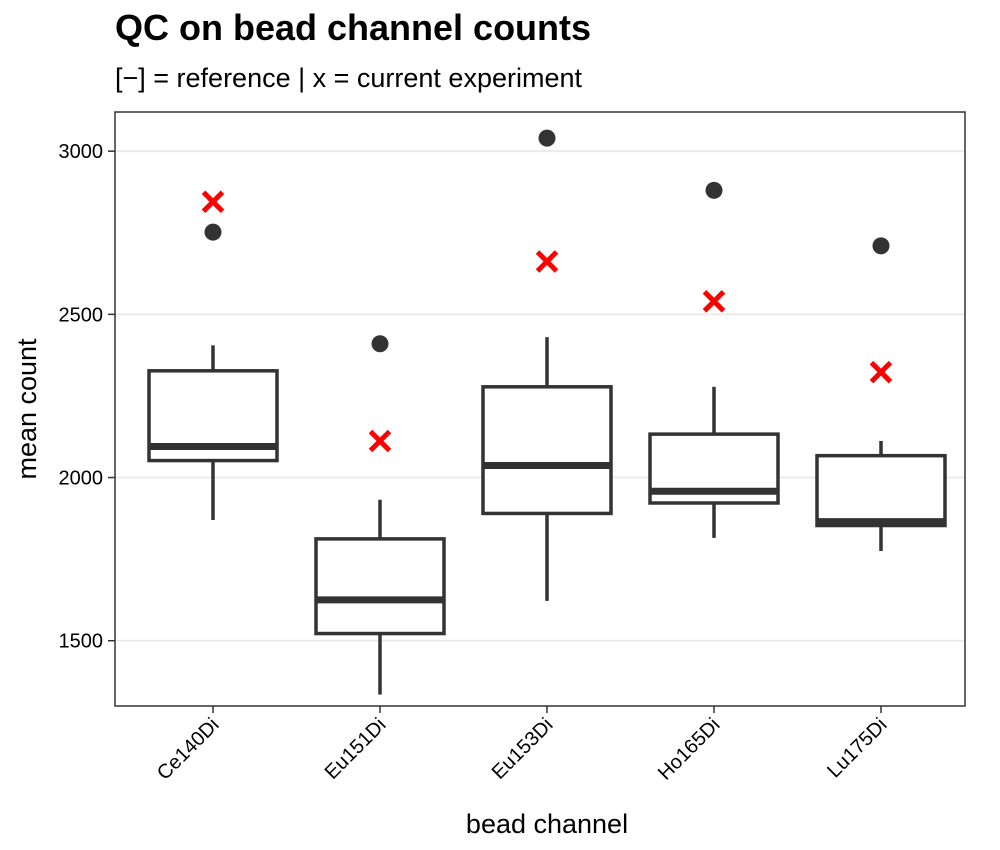 The height and width of the screenshot is (850, 1000). What do you see at coordinates (87, 397) in the screenshot?
I see `y-axis: 1500 2000 2500 3000` at bounding box center [87, 397].